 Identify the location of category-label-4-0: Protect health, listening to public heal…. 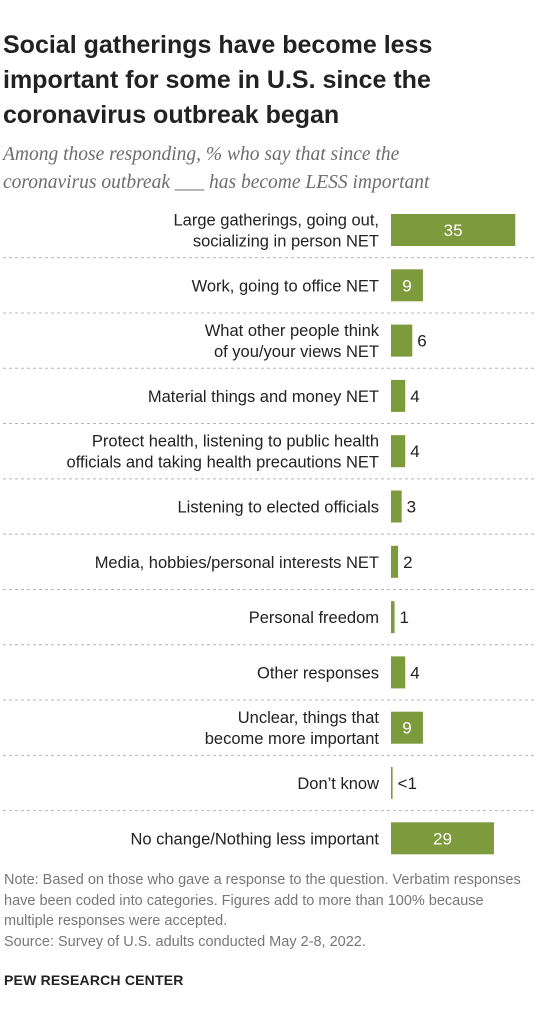
(235, 442).